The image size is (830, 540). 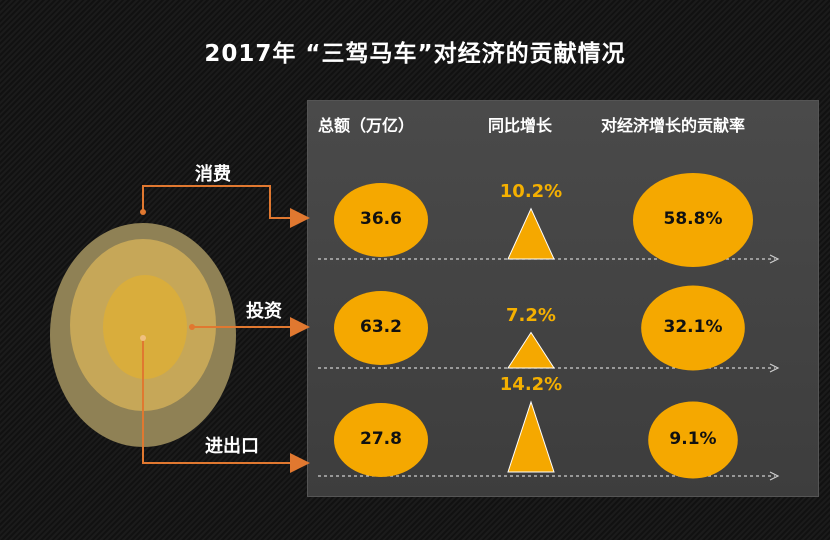 I want to click on total-value-1: 63.2, so click(x=381, y=327).